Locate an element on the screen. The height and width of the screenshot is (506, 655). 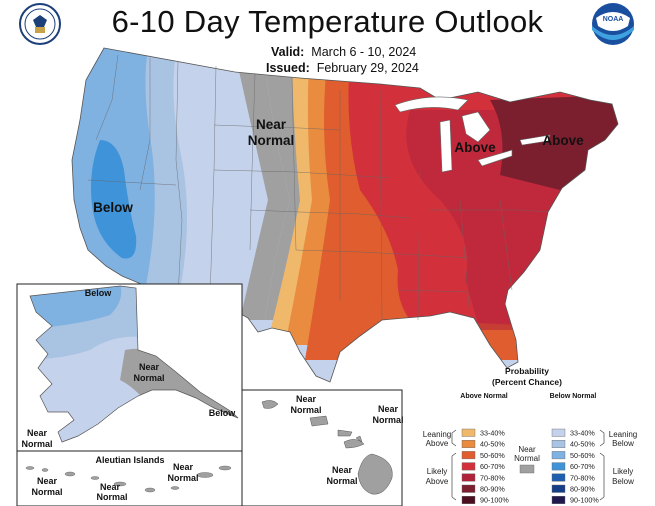
hi-near-a-1: Near is located at coordinates (306, 399).